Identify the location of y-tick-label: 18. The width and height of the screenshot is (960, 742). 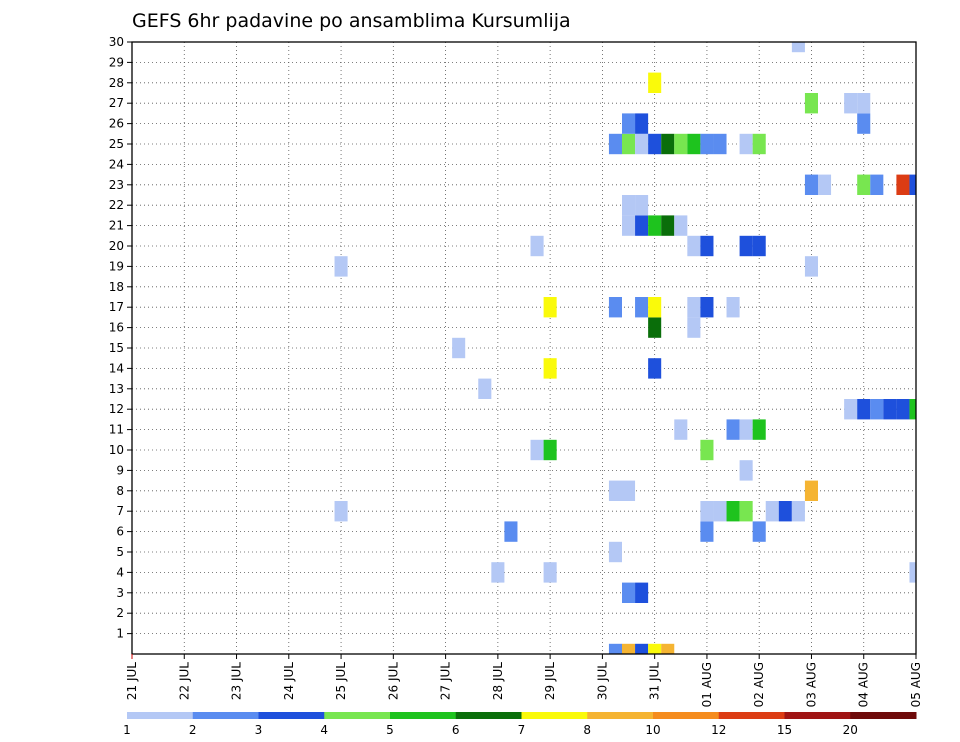
(116, 287).